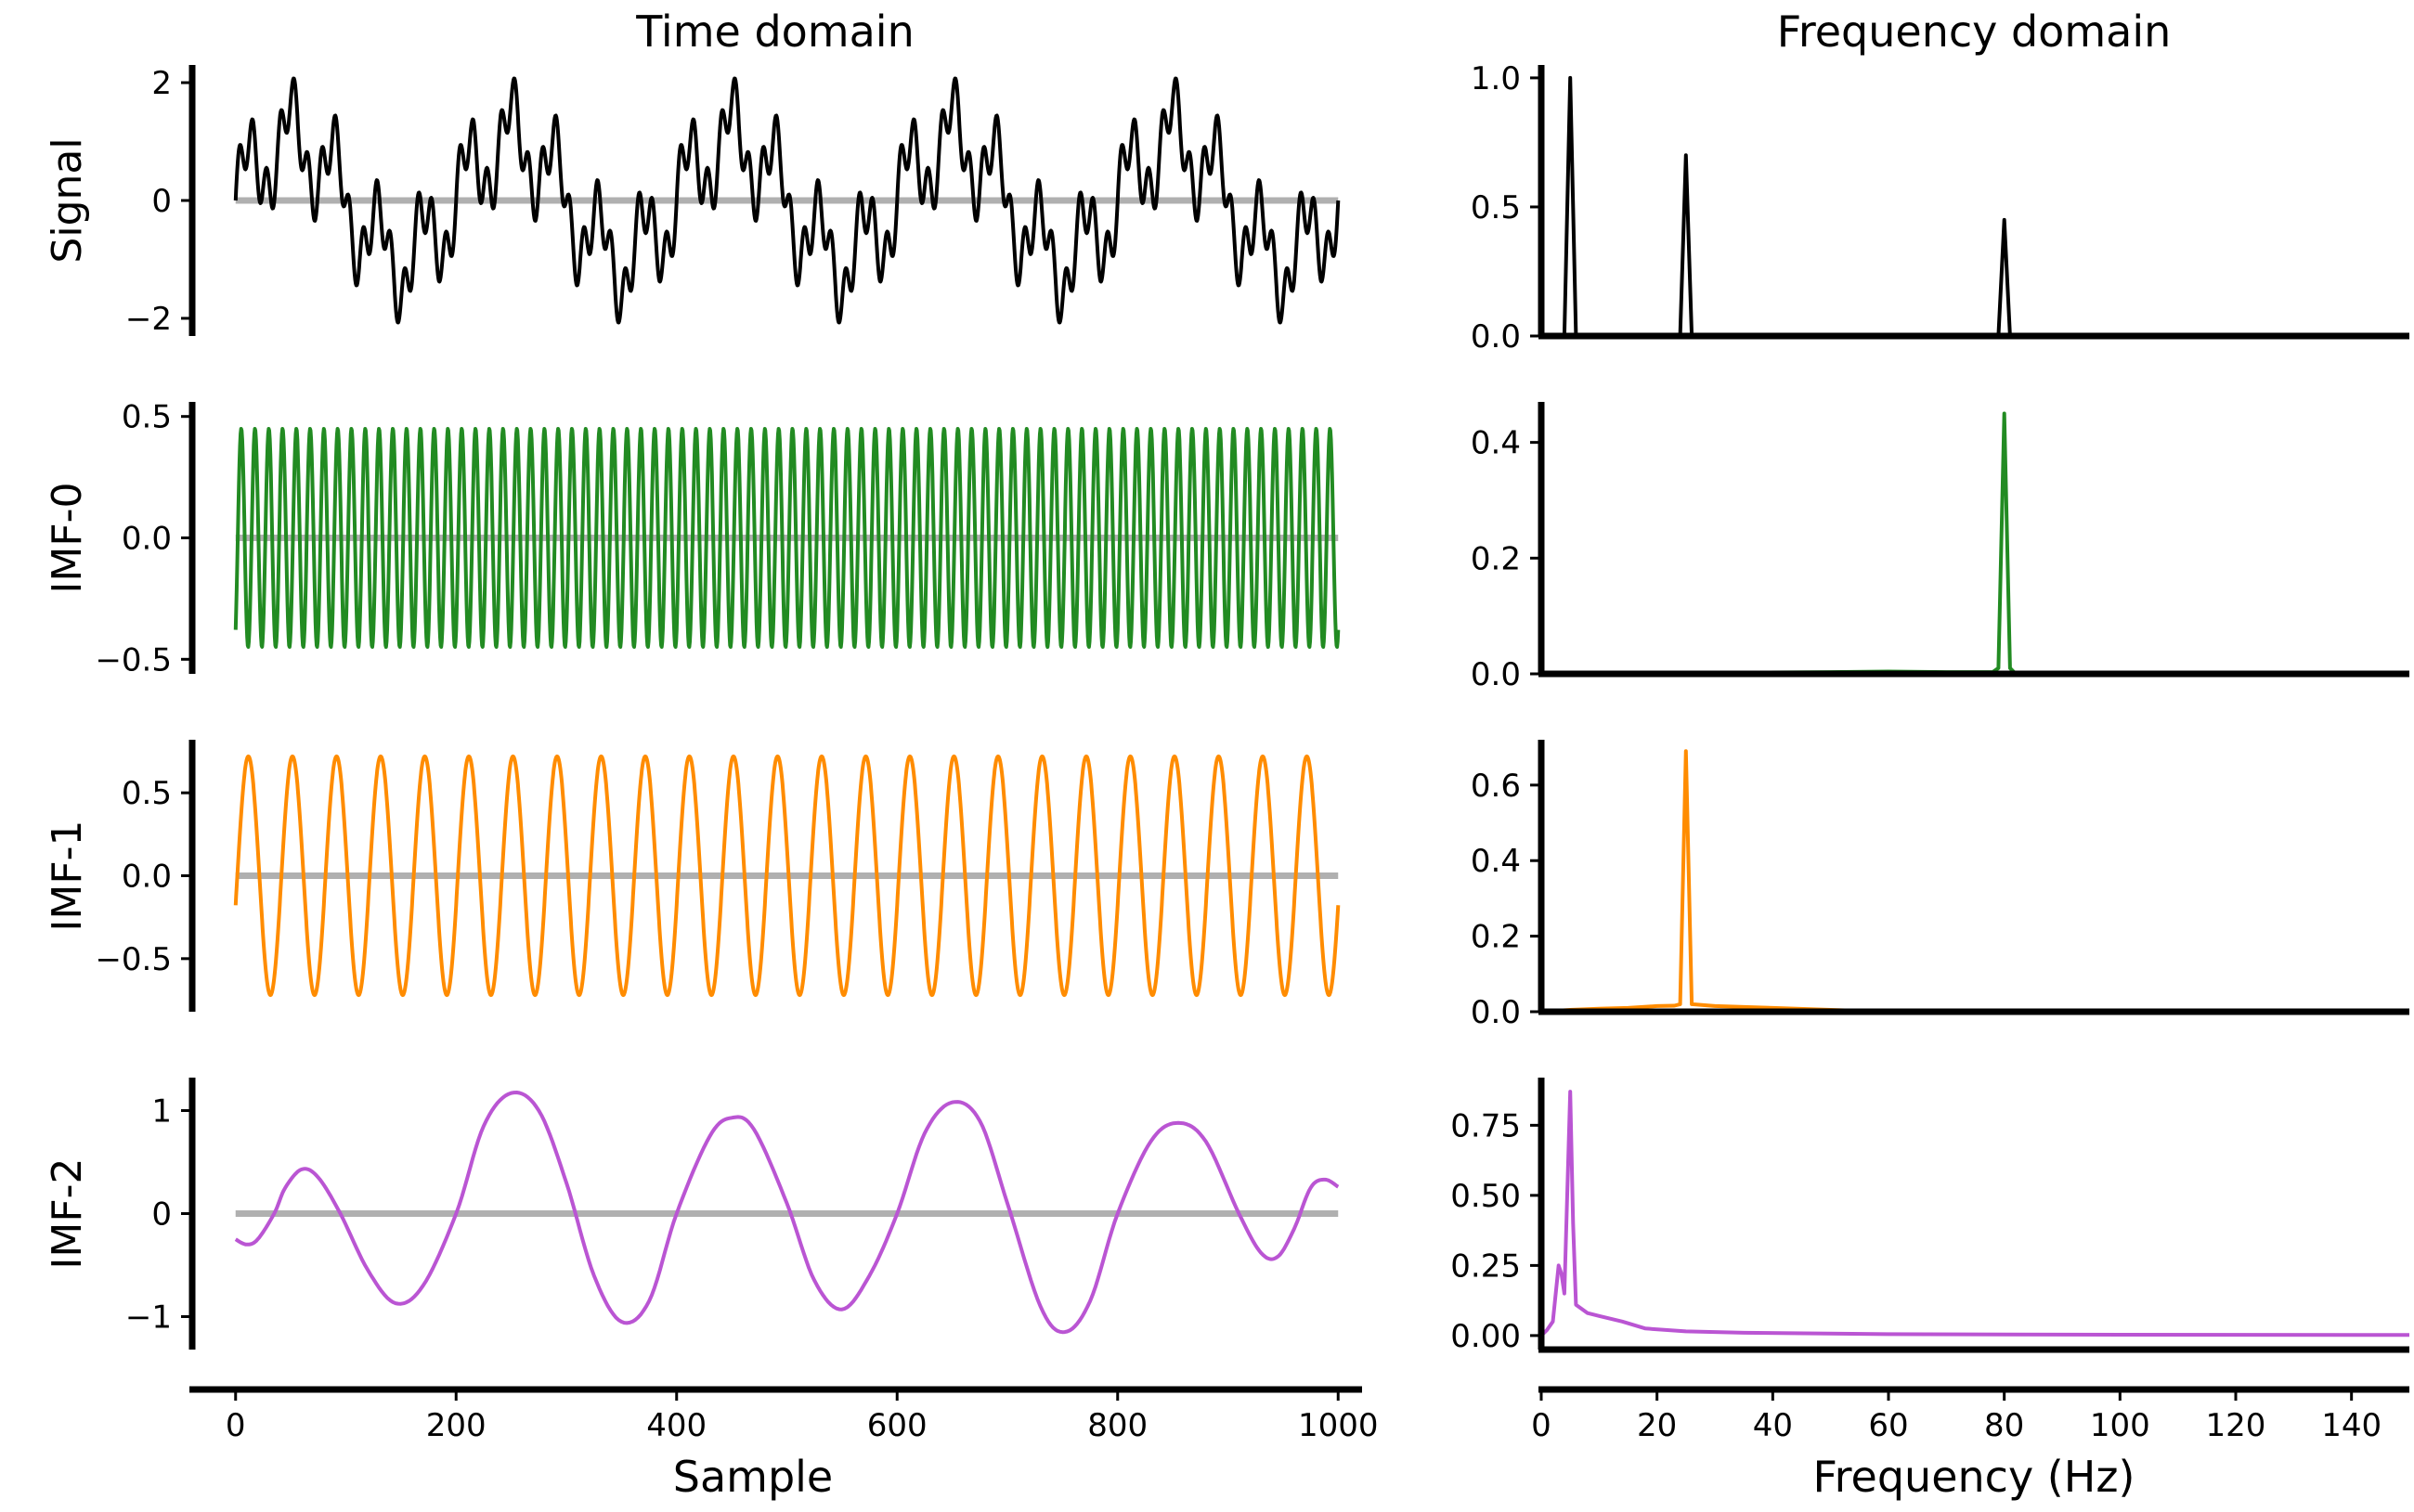 Image resolution: width=2414 pixels, height=1512 pixels. I want to click on time-domain-title: Time domain, so click(774, 31).